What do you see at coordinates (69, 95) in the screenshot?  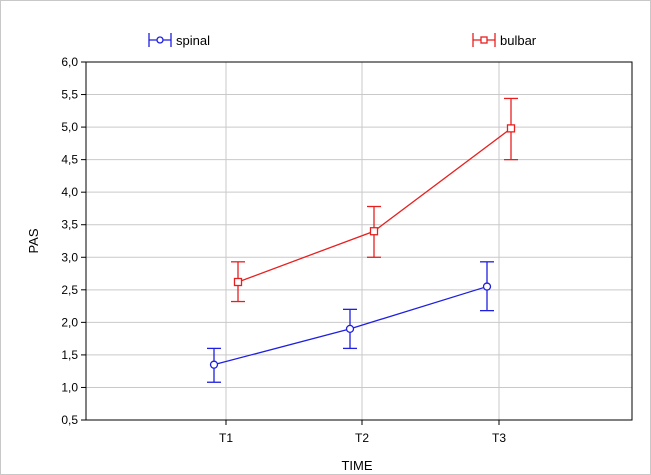 I see `y-tick-label: 5,5` at bounding box center [69, 95].